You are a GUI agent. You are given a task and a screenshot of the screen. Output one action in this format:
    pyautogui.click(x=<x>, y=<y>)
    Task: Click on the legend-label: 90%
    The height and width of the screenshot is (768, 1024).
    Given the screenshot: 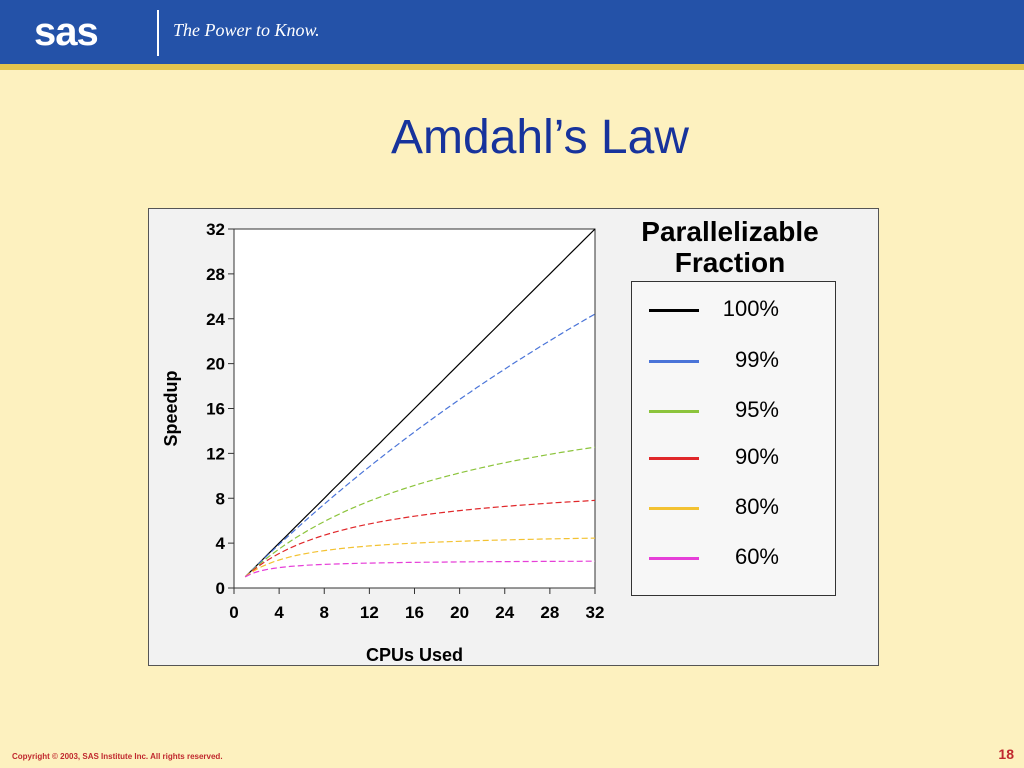 What is the action you would take?
    pyautogui.click(x=756, y=456)
    